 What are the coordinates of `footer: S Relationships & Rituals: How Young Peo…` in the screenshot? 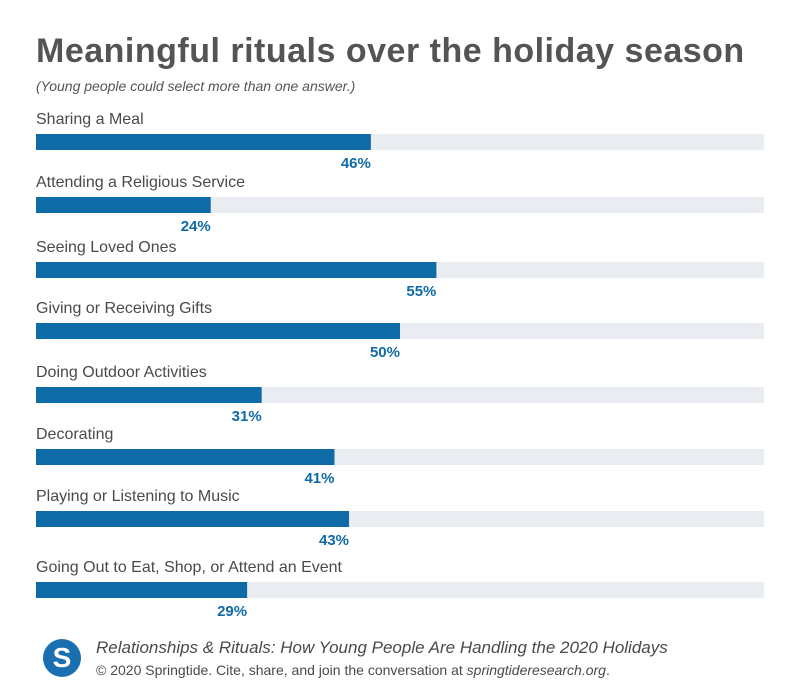 It's located at (411, 659).